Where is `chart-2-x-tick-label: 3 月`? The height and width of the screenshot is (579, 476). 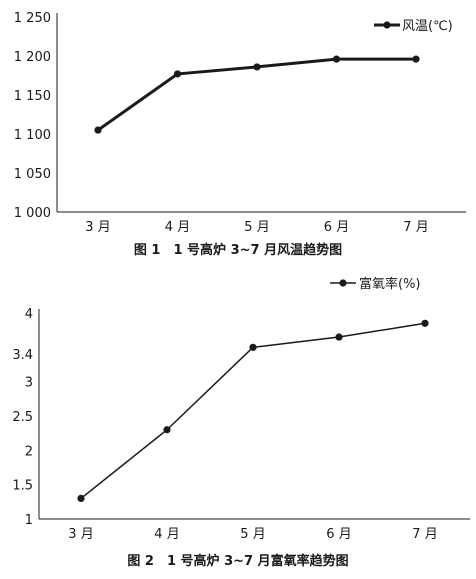
chart-2-x-tick-label: 3 月 is located at coordinates (80, 534).